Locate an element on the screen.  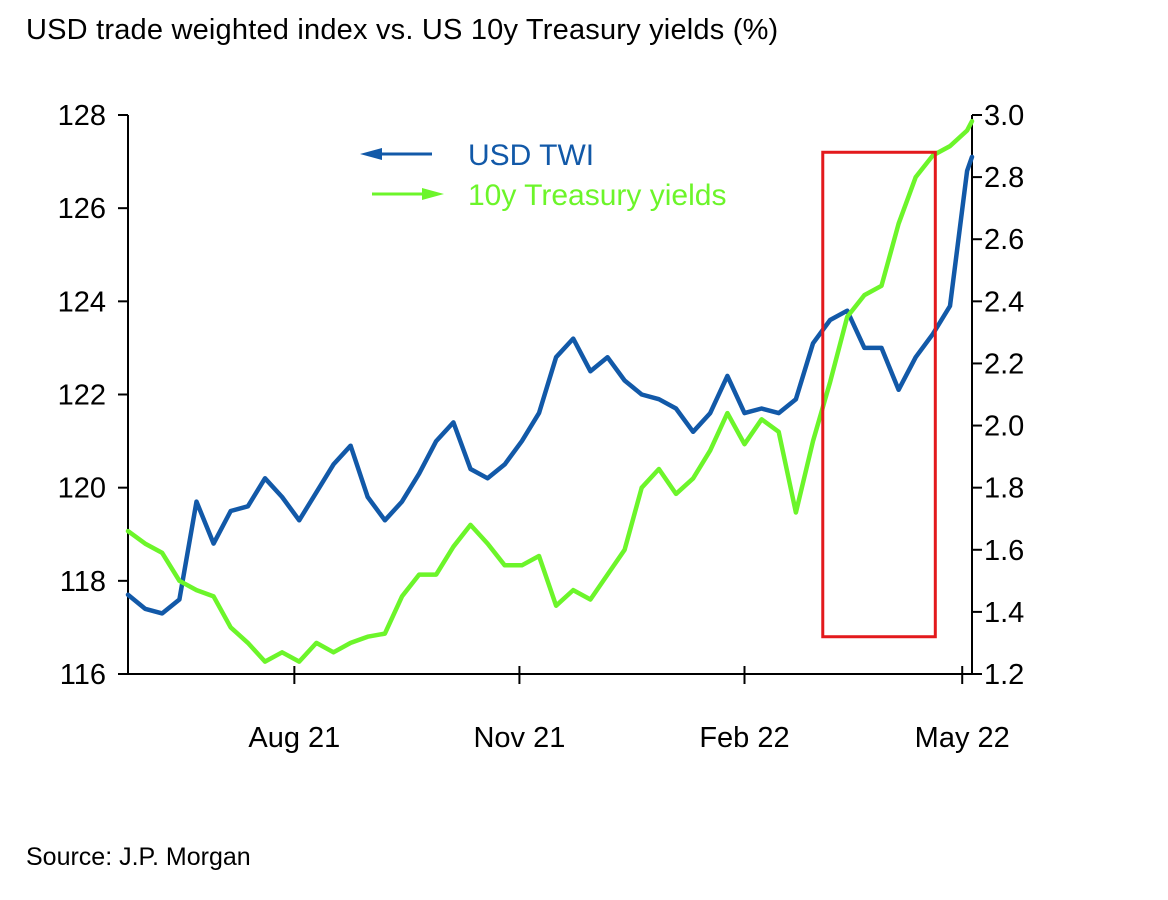
source-note: Source: J.P. Morgan is located at coordinates (138, 857).